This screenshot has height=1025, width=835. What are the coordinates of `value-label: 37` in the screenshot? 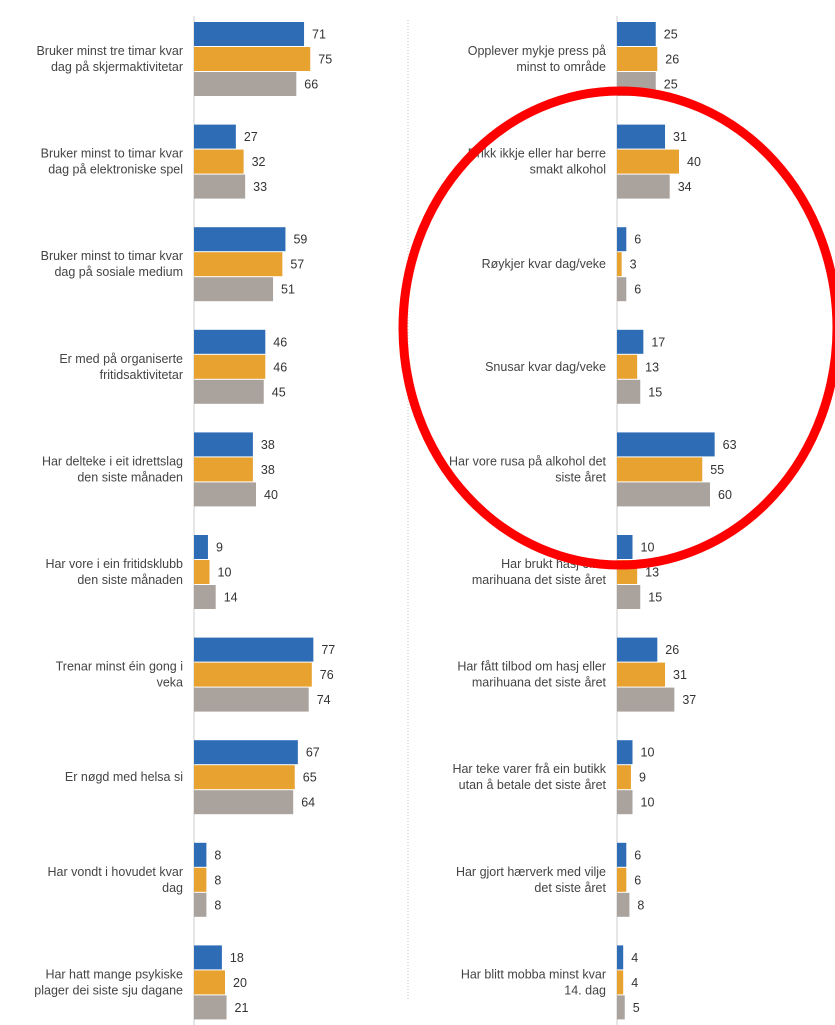 It's located at (689, 700).